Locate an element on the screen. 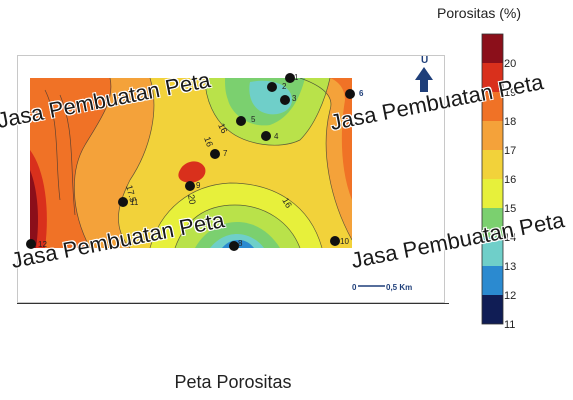 The image size is (573, 400). well-label: 8 is located at coordinates (240, 243).